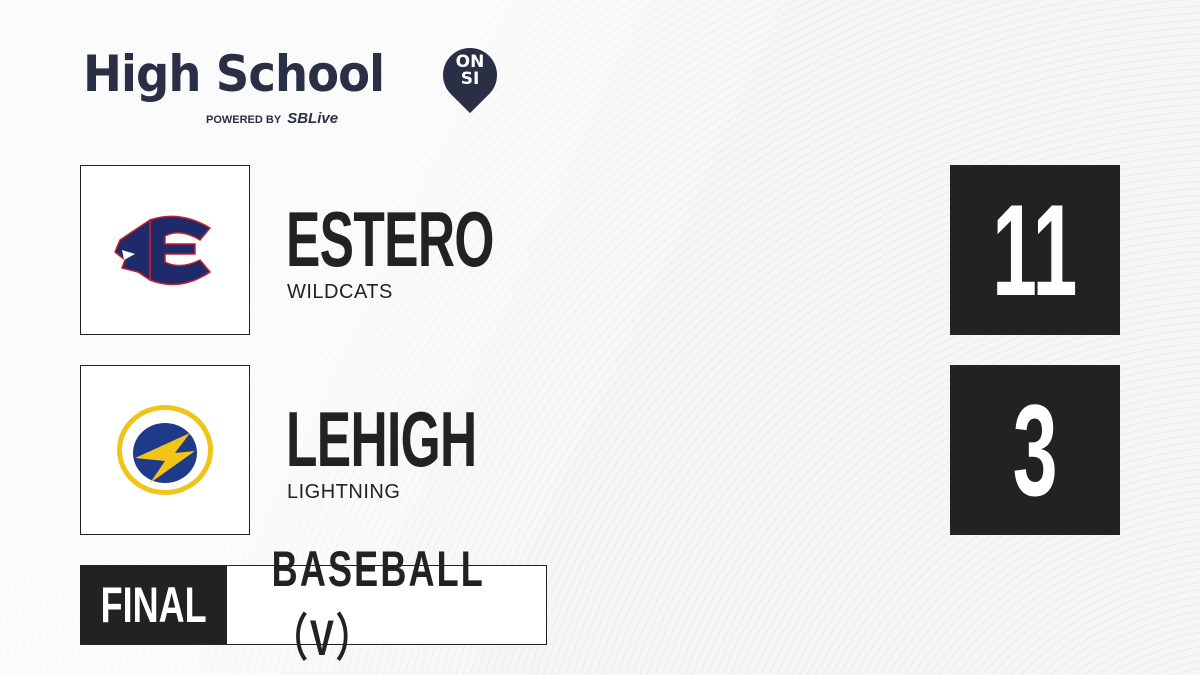  I want to click on score-value: 3, so click(1035, 450).